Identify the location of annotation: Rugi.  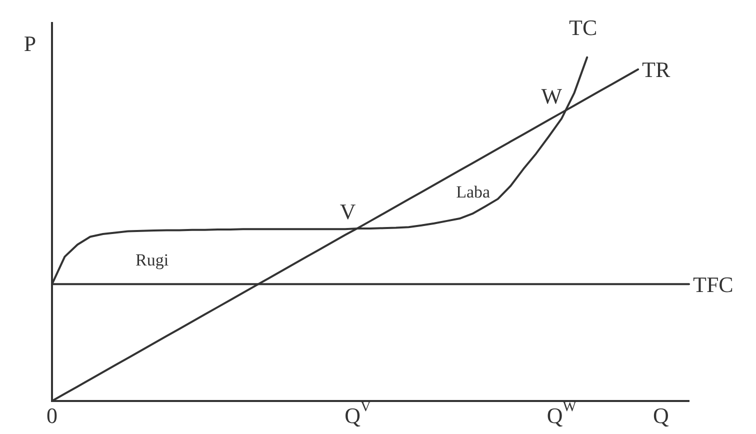
(152, 260).